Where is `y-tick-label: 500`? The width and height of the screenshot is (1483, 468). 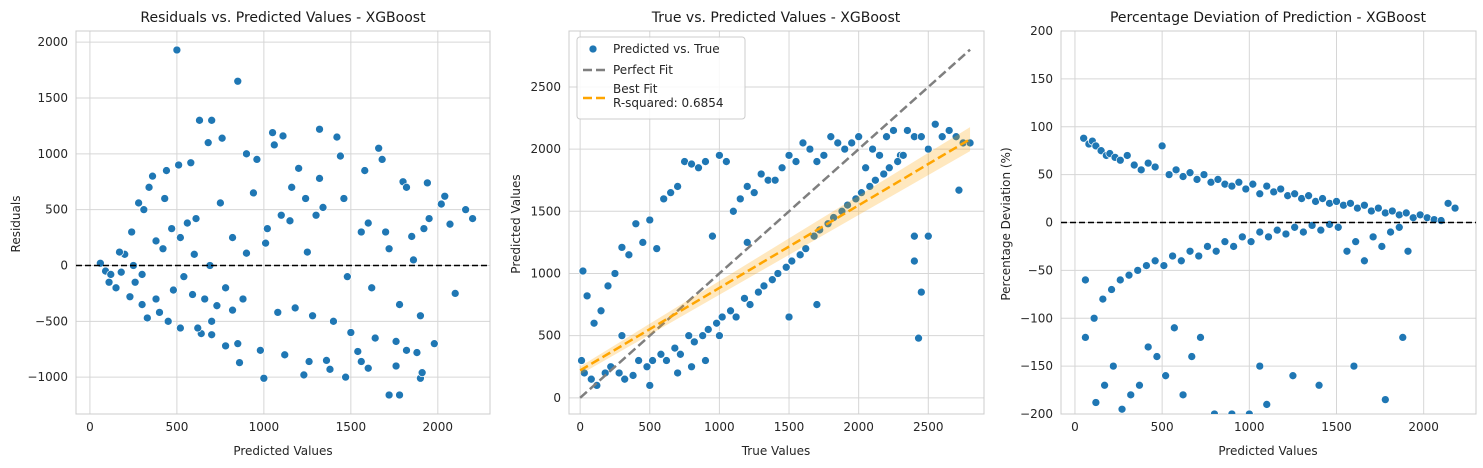 y-tick-label: 500 is located at coordinates (56, 210).